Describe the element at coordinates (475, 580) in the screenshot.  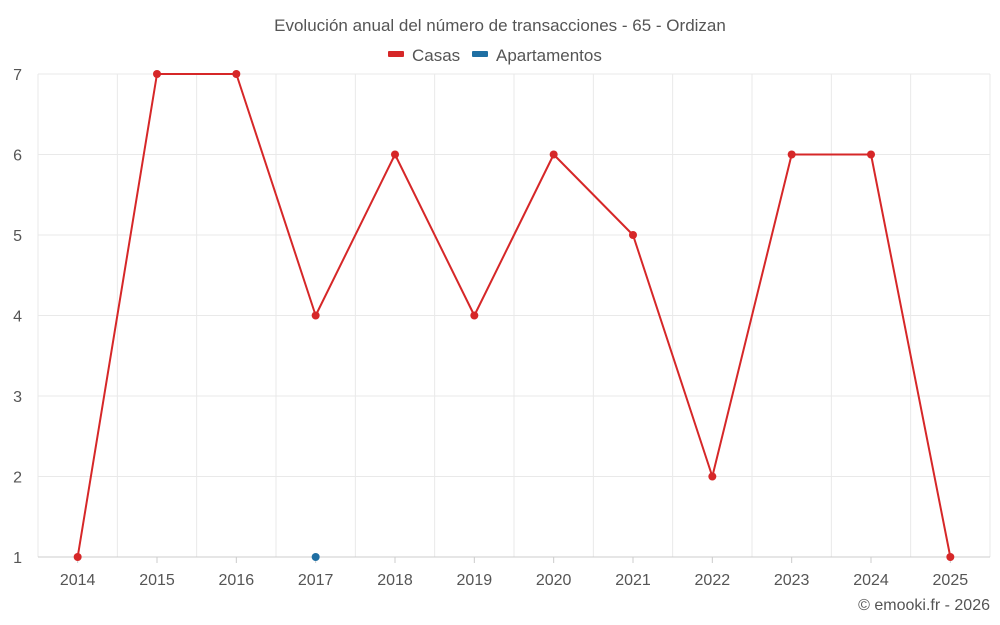
I see `x-tick-label: 2019` at that location.